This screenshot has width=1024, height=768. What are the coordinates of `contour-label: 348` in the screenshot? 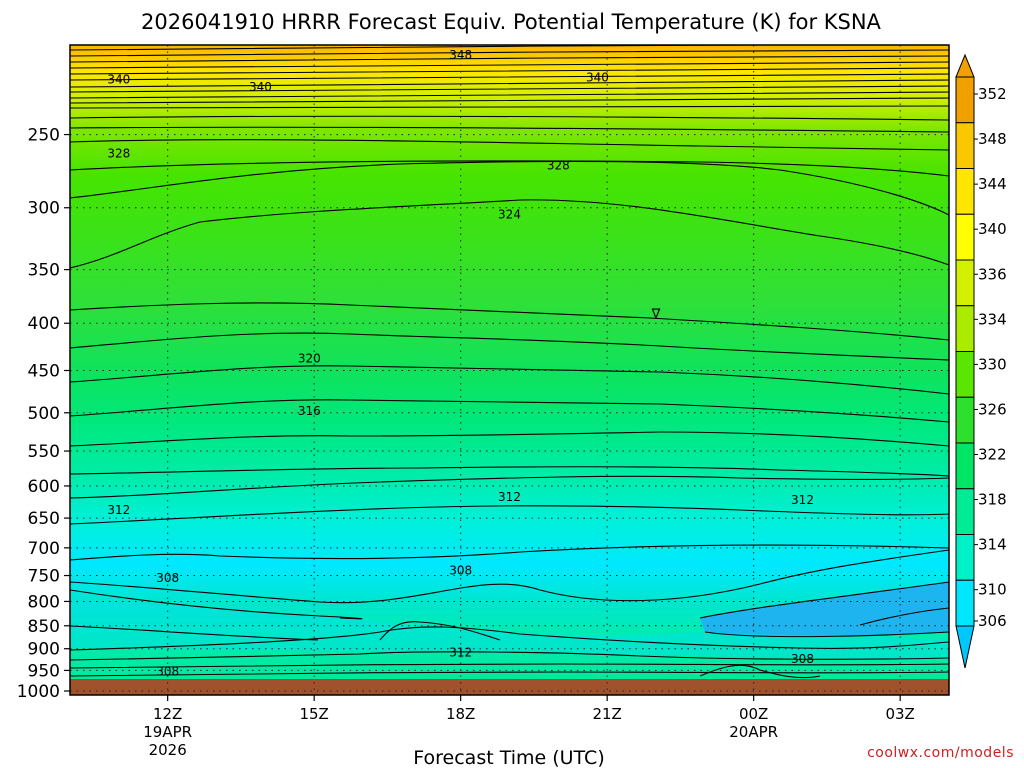 It's located at (460, 55).